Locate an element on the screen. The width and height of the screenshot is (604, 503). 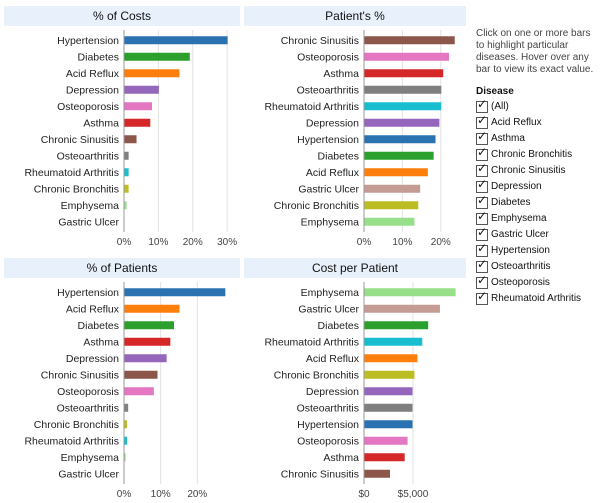
disease-filter-label: Diabetes is located at coordinates (511, 202).